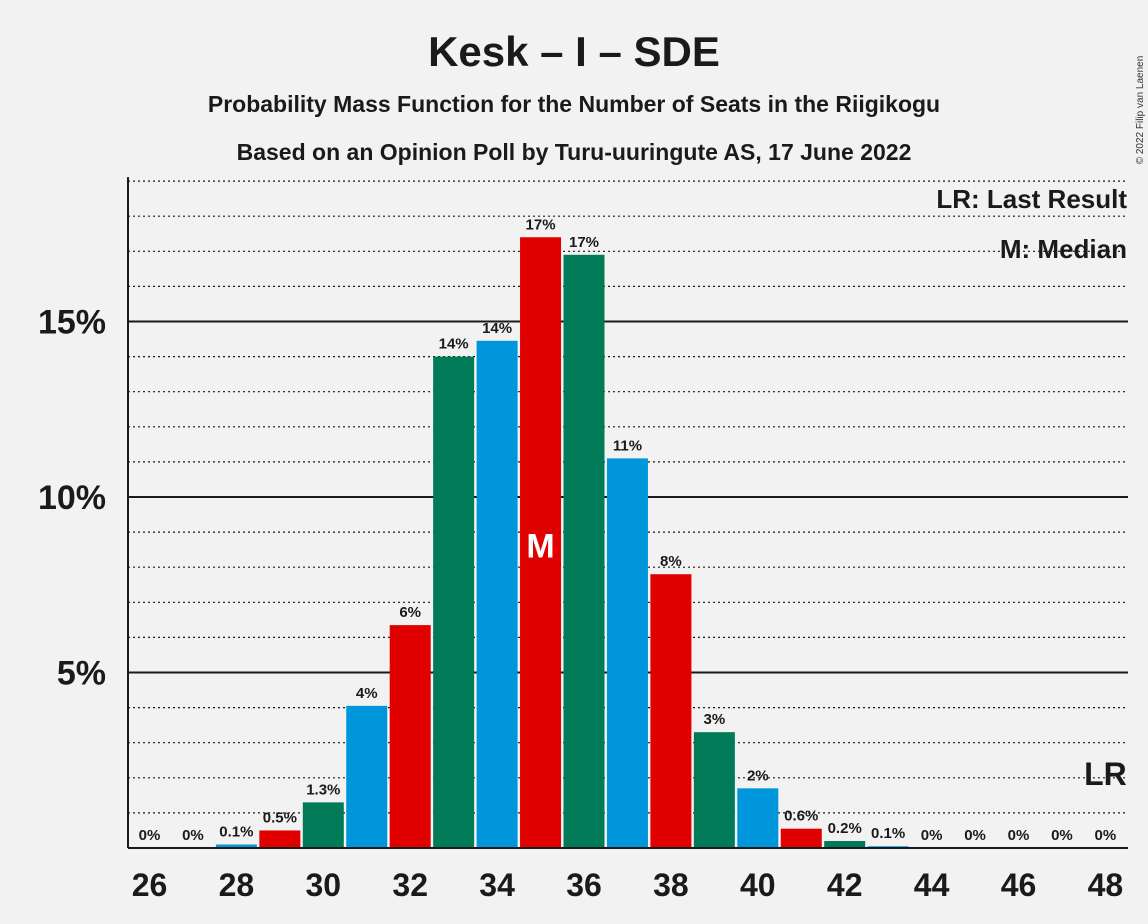 This screenshot has width=1148, height=924. I want to click on data-label-seat-33: 14%, so click(454, 344).